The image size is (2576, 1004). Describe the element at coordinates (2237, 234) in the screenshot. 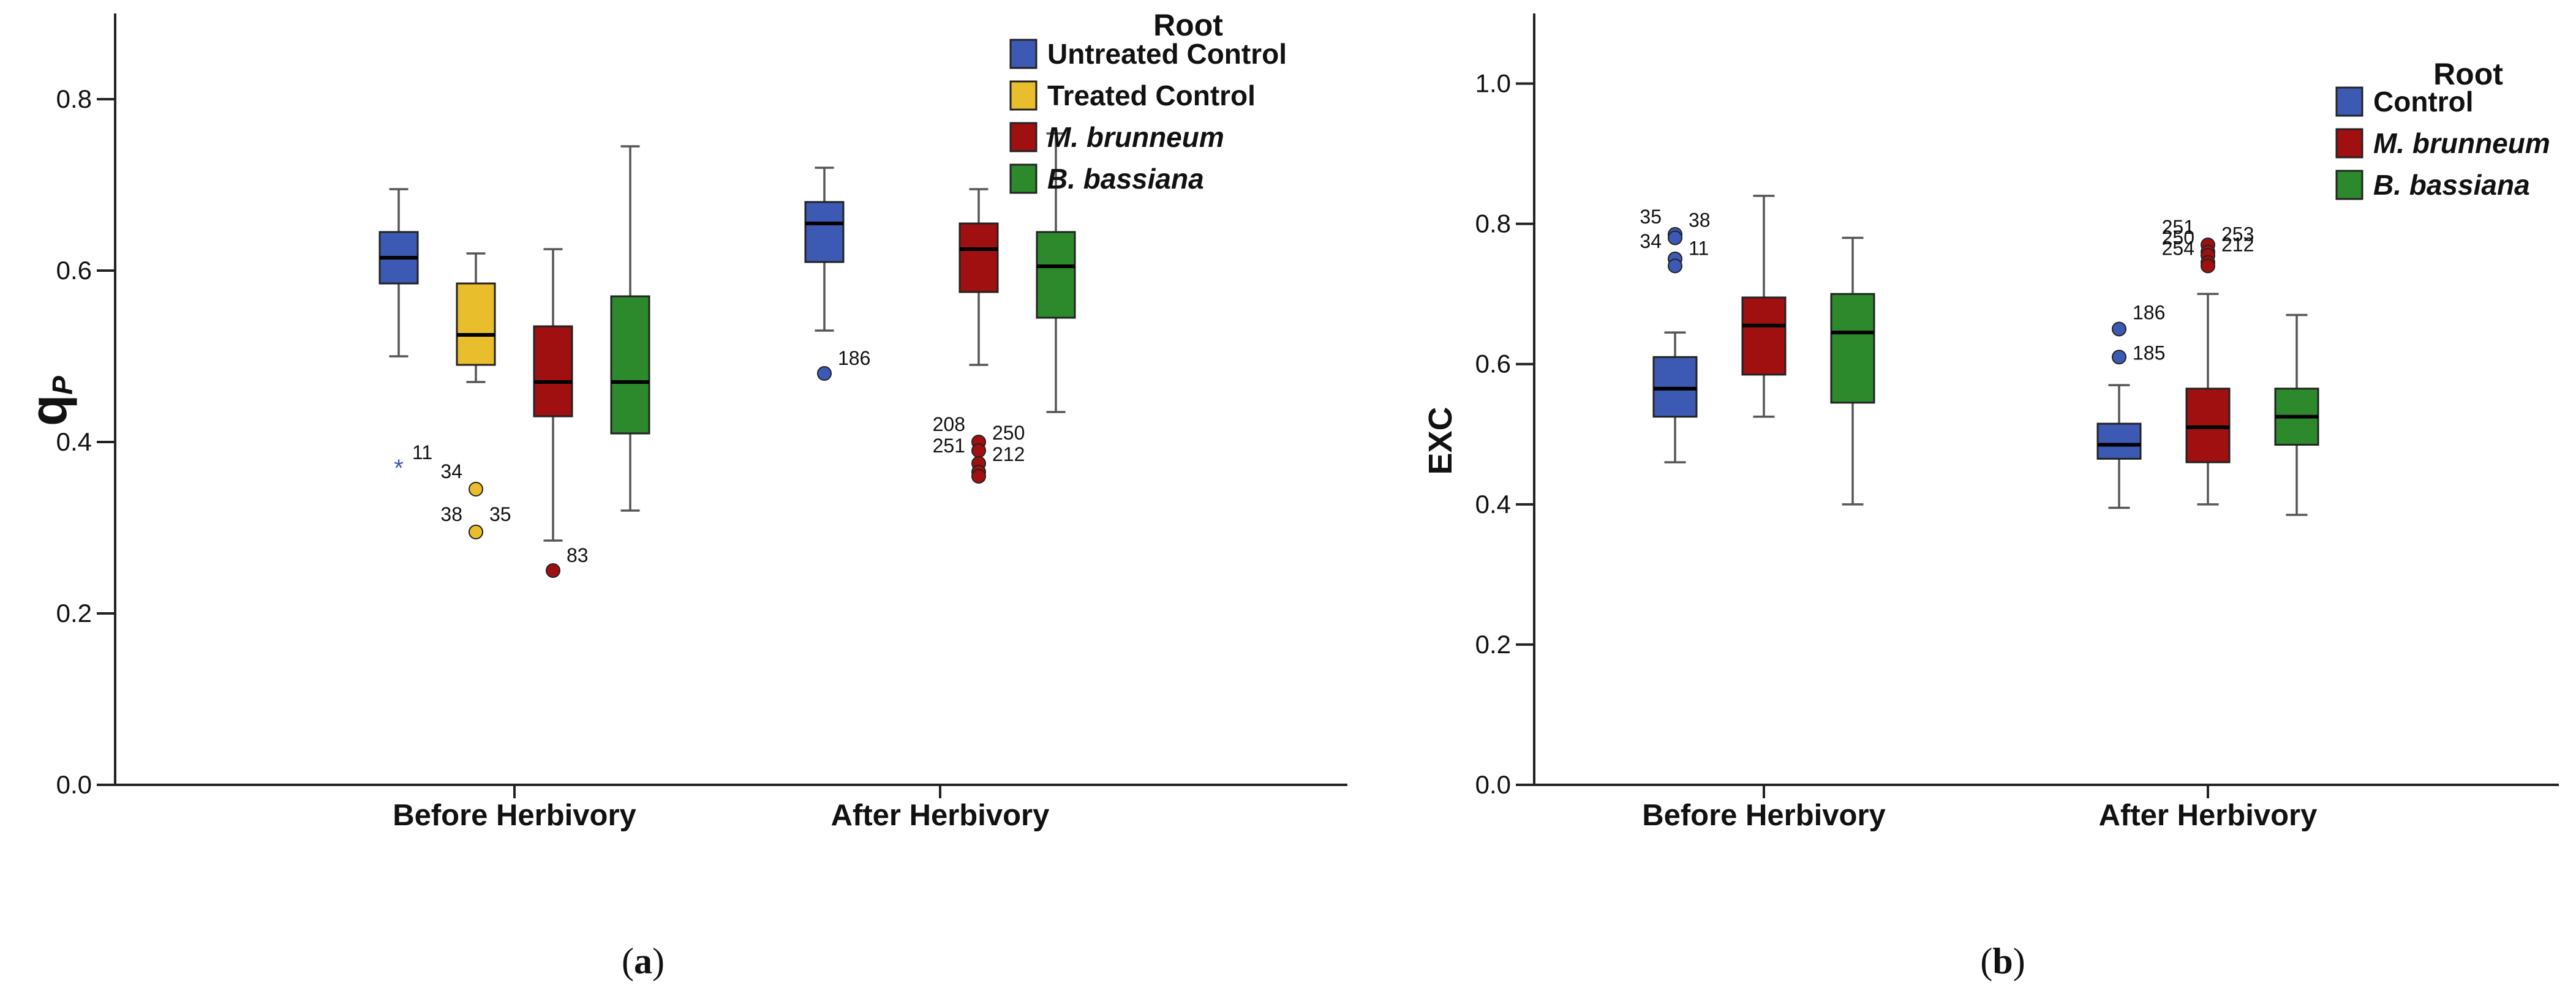

I see `outlier-label: 253` at that location.